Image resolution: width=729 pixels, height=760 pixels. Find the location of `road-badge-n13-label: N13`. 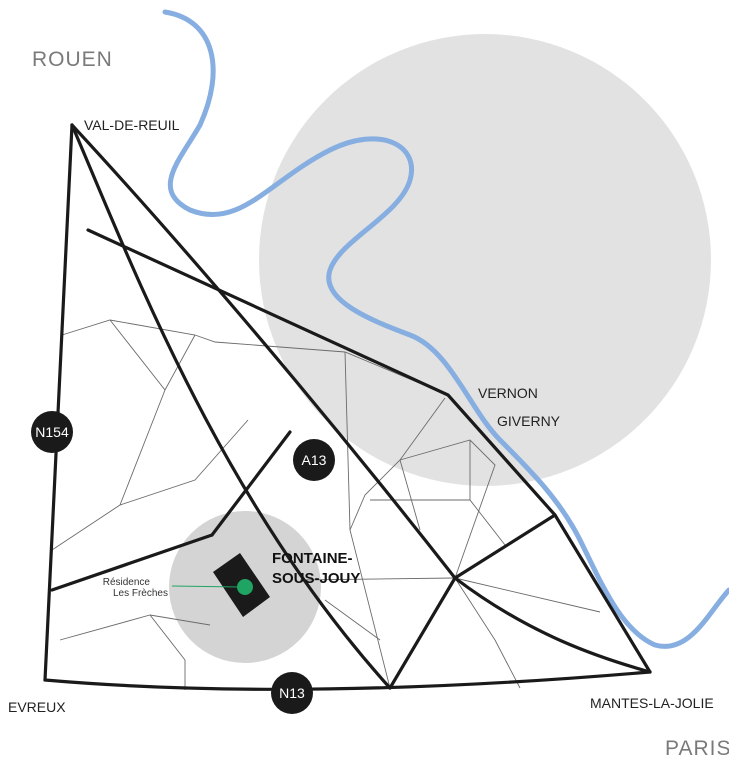

road-badge-n13-label: N13 is located at coordinates (292, 693).